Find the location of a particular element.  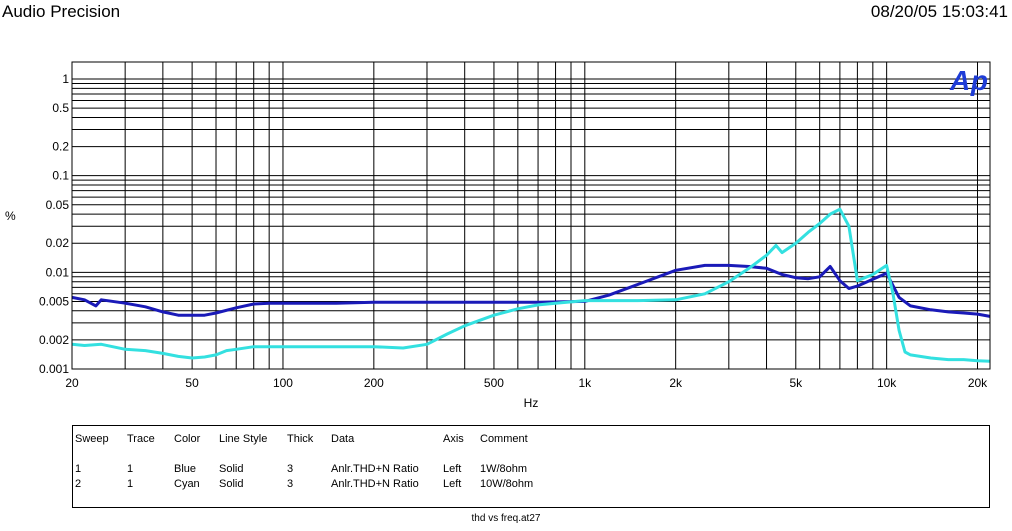

y-axis-label: % is located at coordinates (10, 216).